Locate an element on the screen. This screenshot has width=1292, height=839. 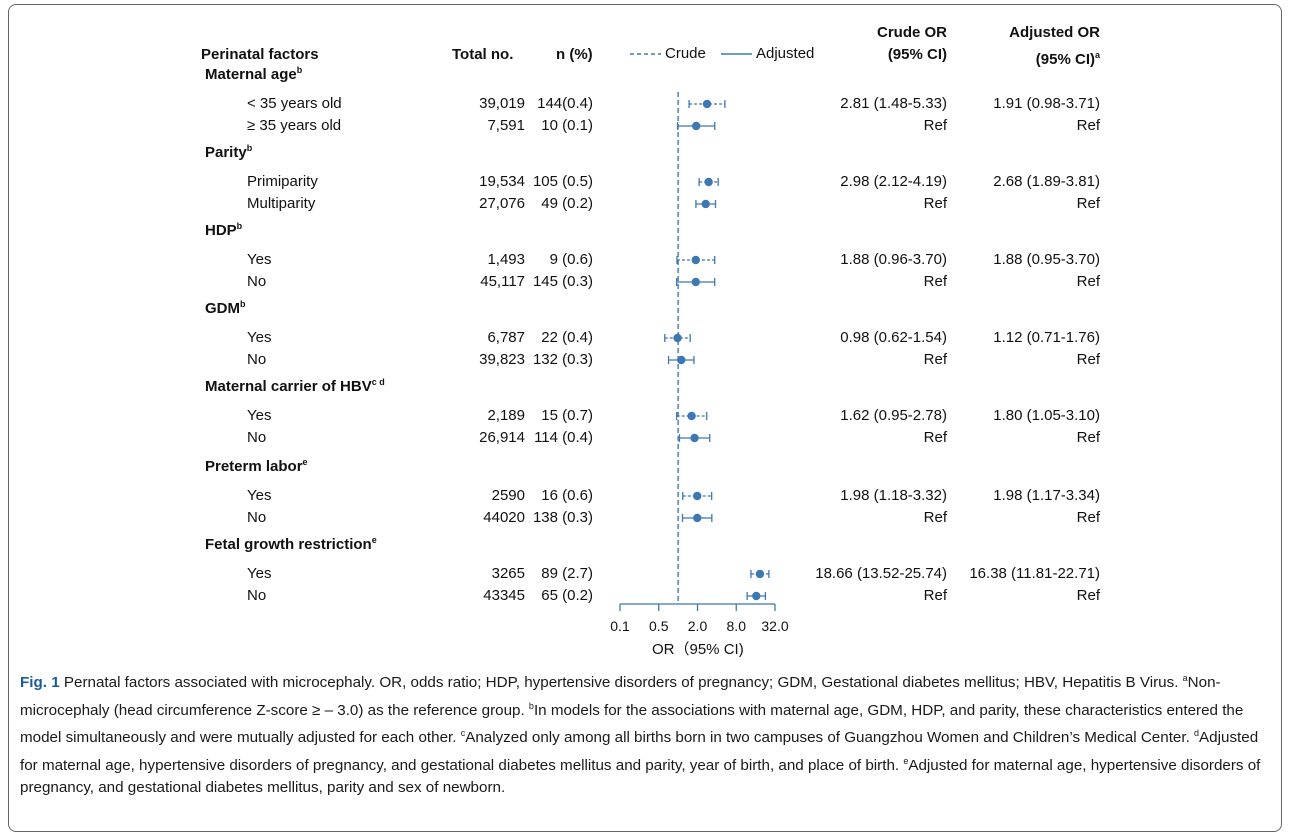
row-total: 43345 is located at coordinates (504, 595).